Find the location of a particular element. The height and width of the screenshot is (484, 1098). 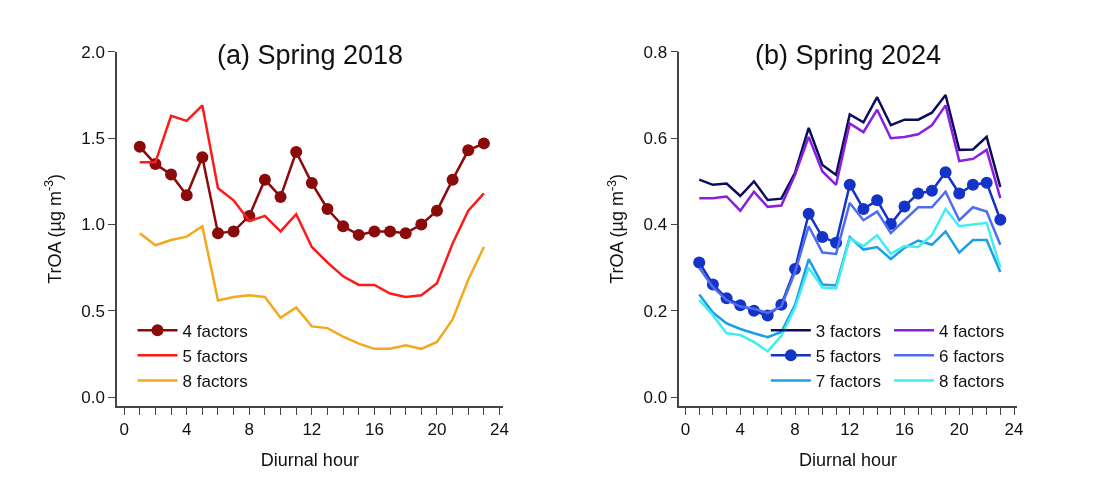

legend-label: 3 factors is located at coordinates (848, 331).